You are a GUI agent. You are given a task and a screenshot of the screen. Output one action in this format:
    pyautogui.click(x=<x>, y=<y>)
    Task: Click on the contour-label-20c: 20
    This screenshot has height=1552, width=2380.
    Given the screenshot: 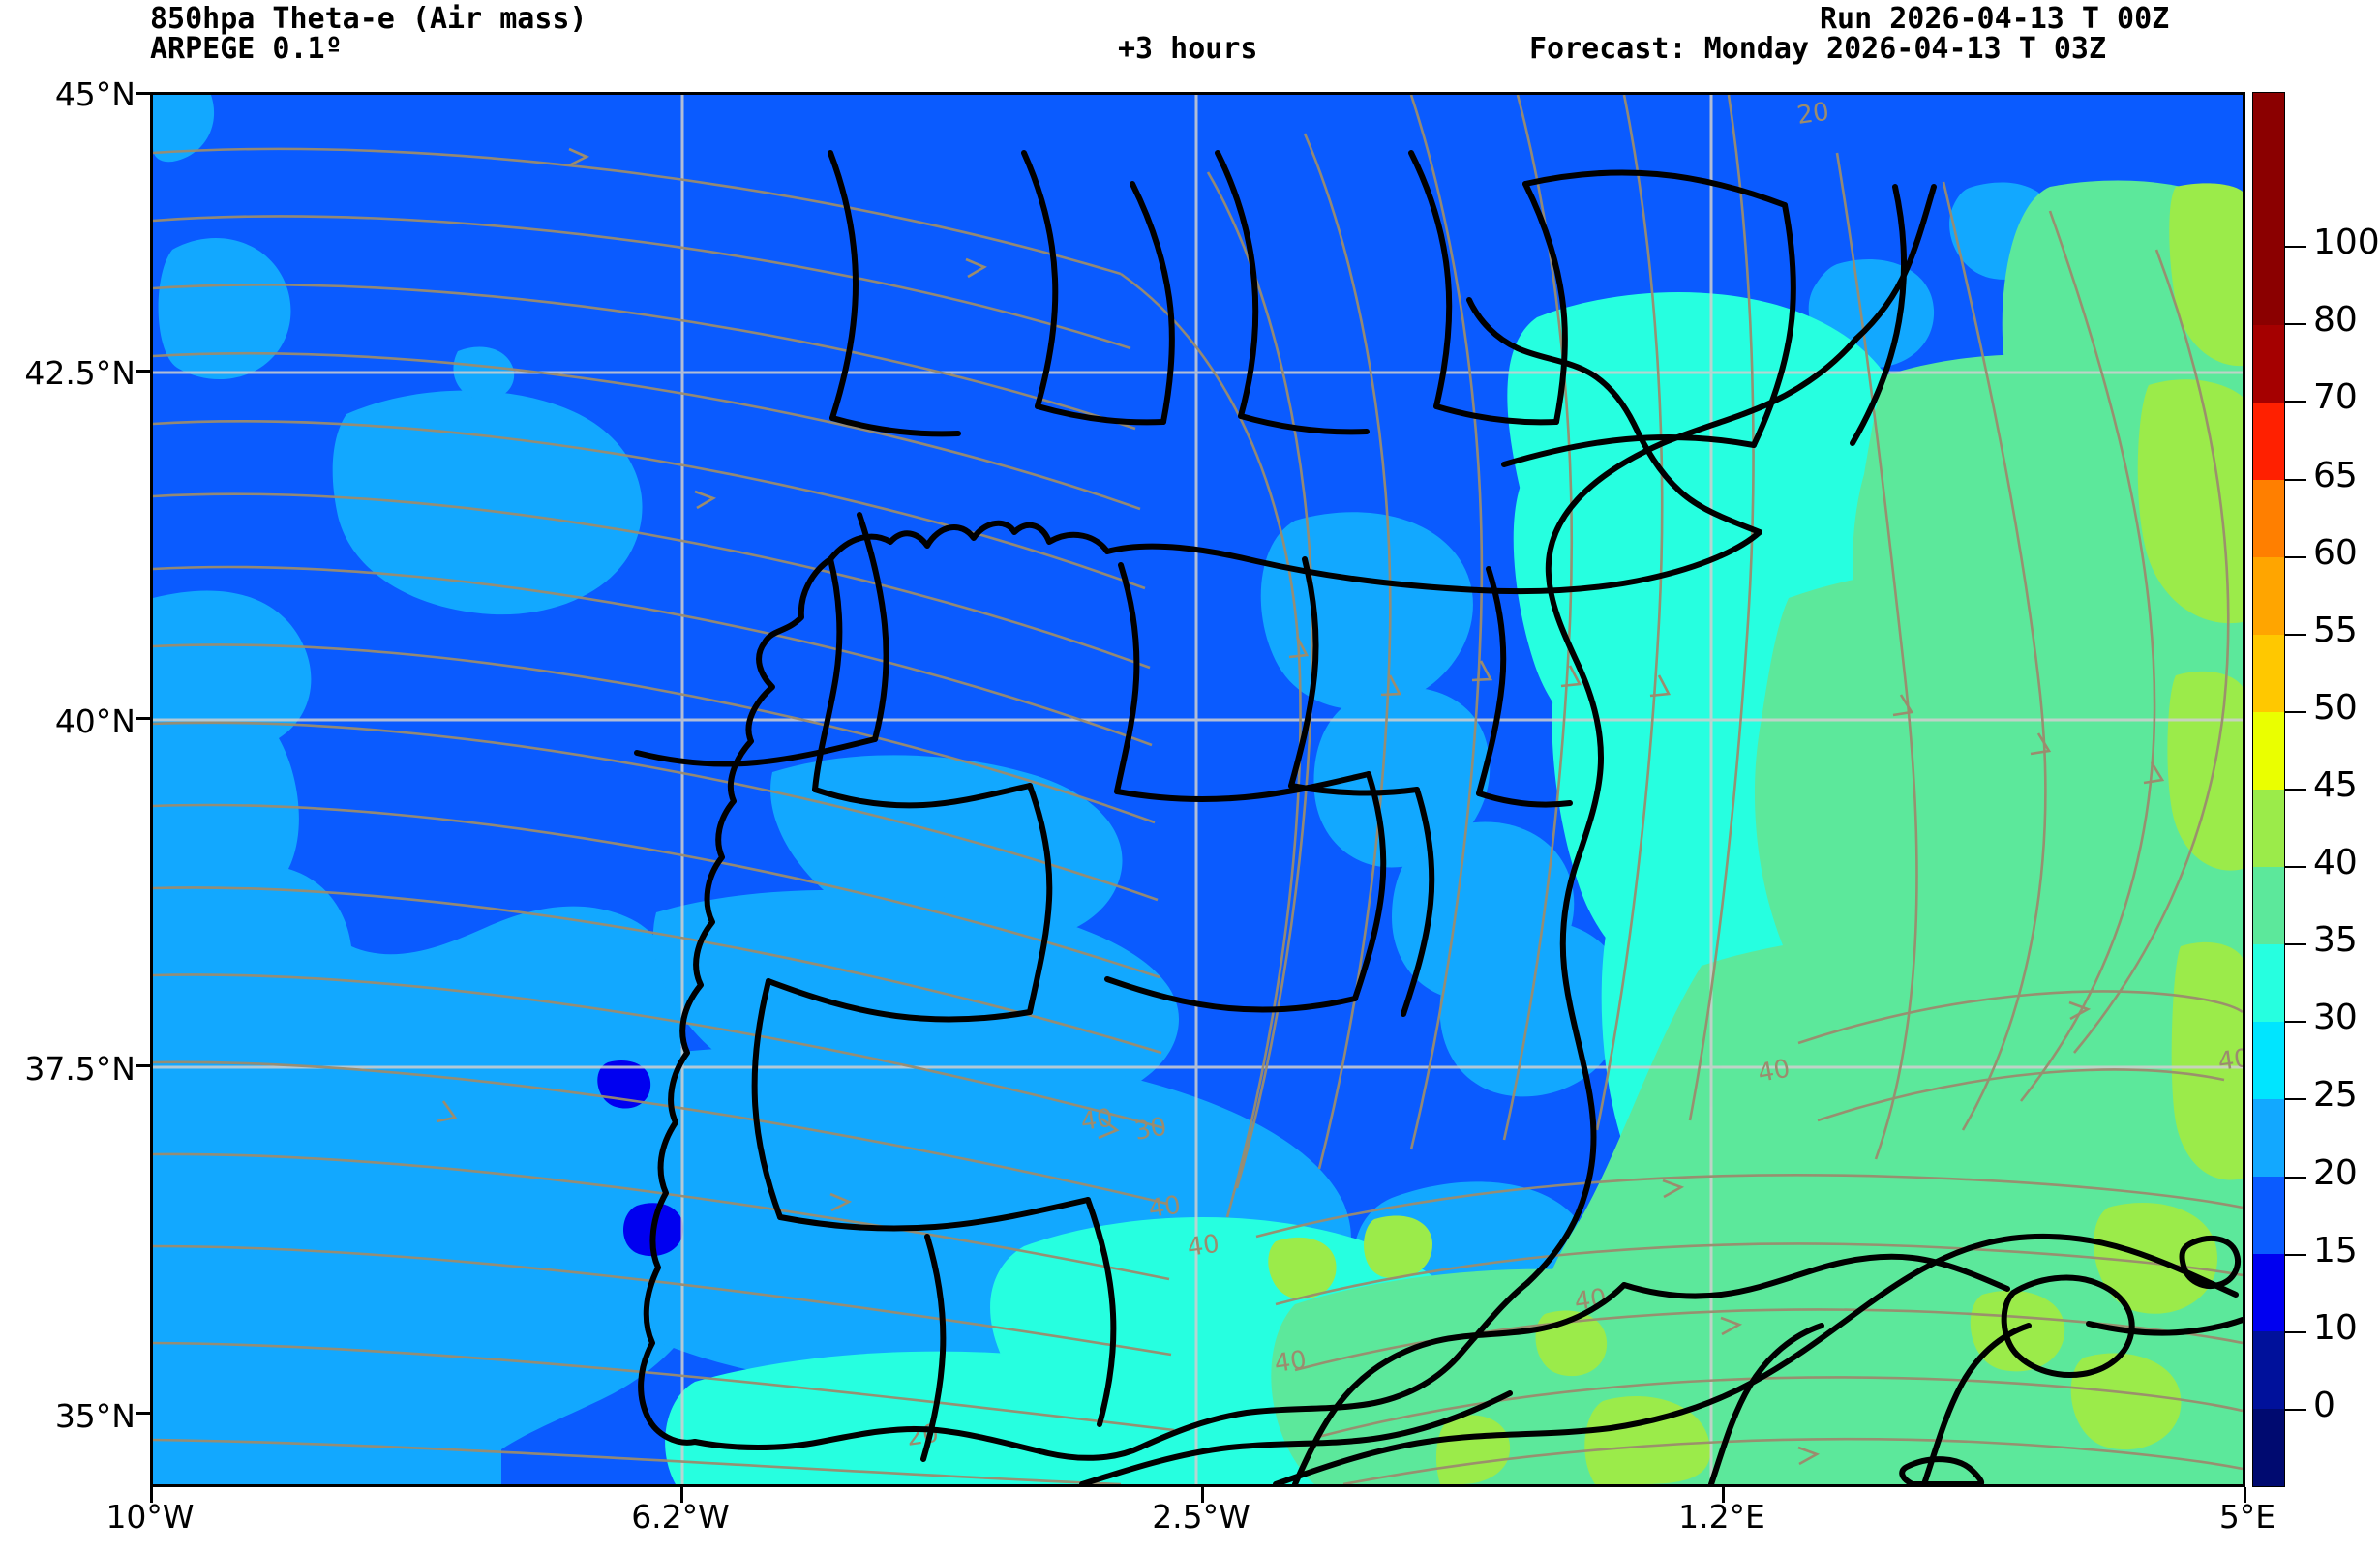 What is the action you would take?
    pyautogui.click(x=1813, y=115)
    